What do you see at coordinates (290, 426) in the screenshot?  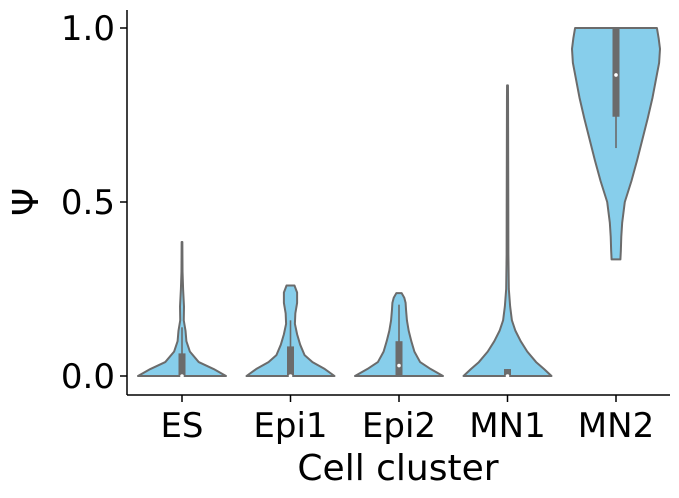 I see `x-tick-label-epi1: Epi1` at bounding box center [290, 426].